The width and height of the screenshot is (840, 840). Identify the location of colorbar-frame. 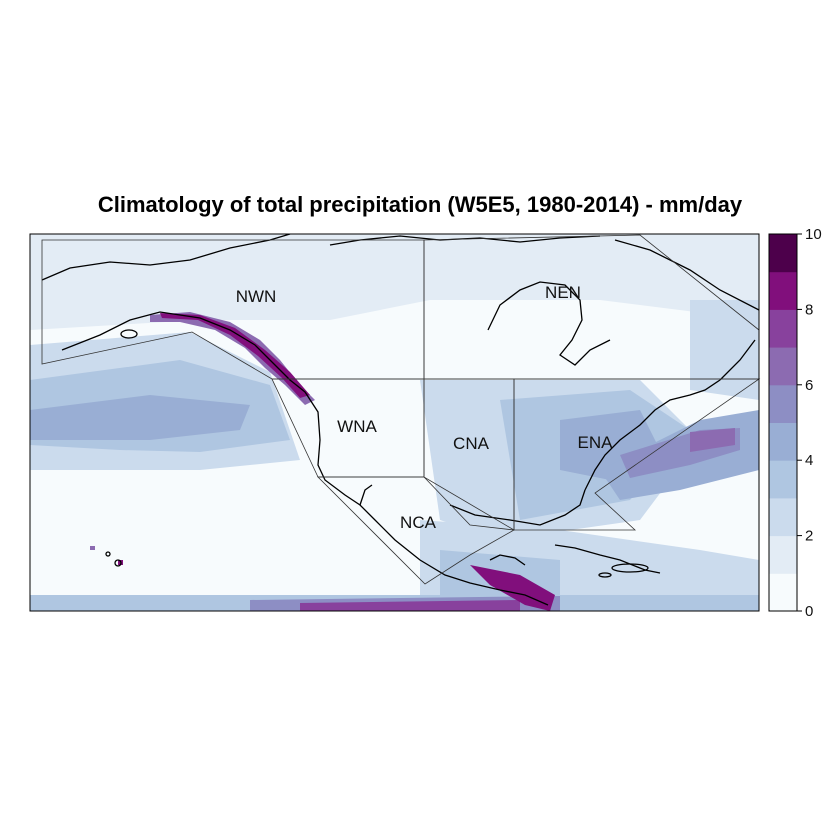
(783, 422).